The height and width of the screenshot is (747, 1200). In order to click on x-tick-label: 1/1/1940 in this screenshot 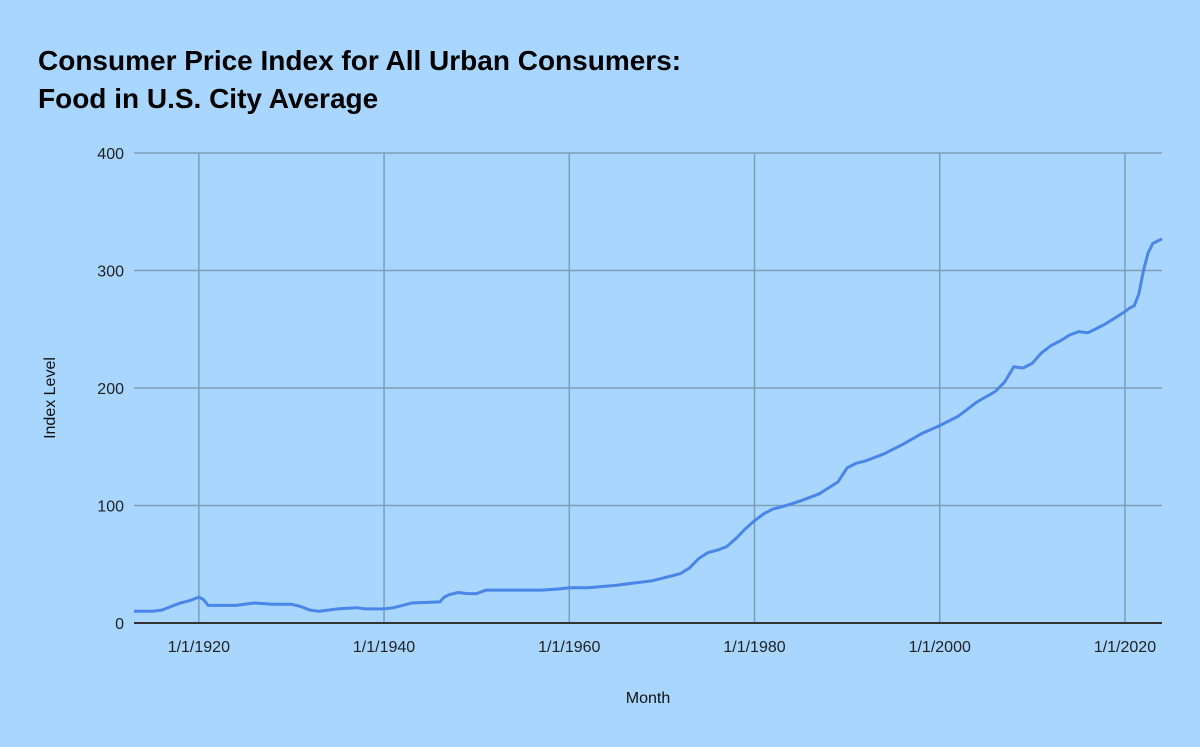, I will do `click(384, 647)`.